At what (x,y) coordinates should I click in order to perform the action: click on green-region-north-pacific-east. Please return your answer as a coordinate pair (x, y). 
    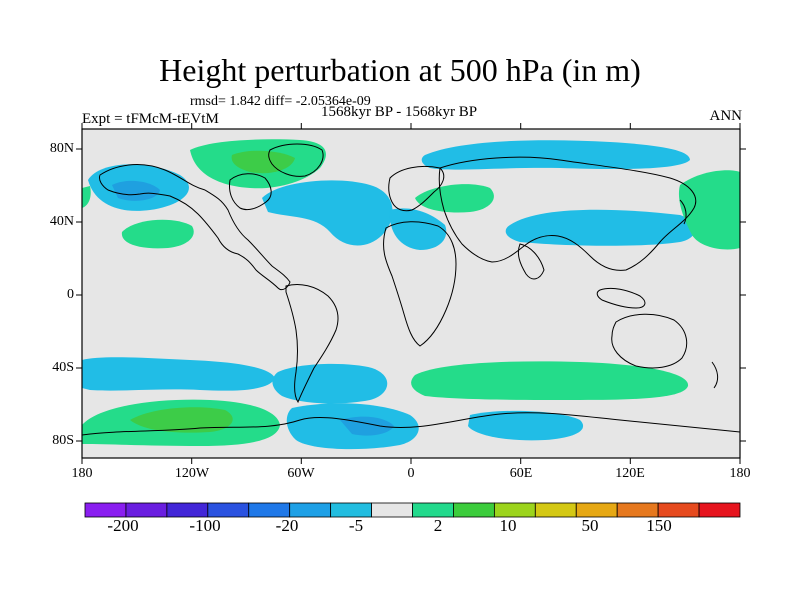
    Looking at the image, I should click on (709, 210).